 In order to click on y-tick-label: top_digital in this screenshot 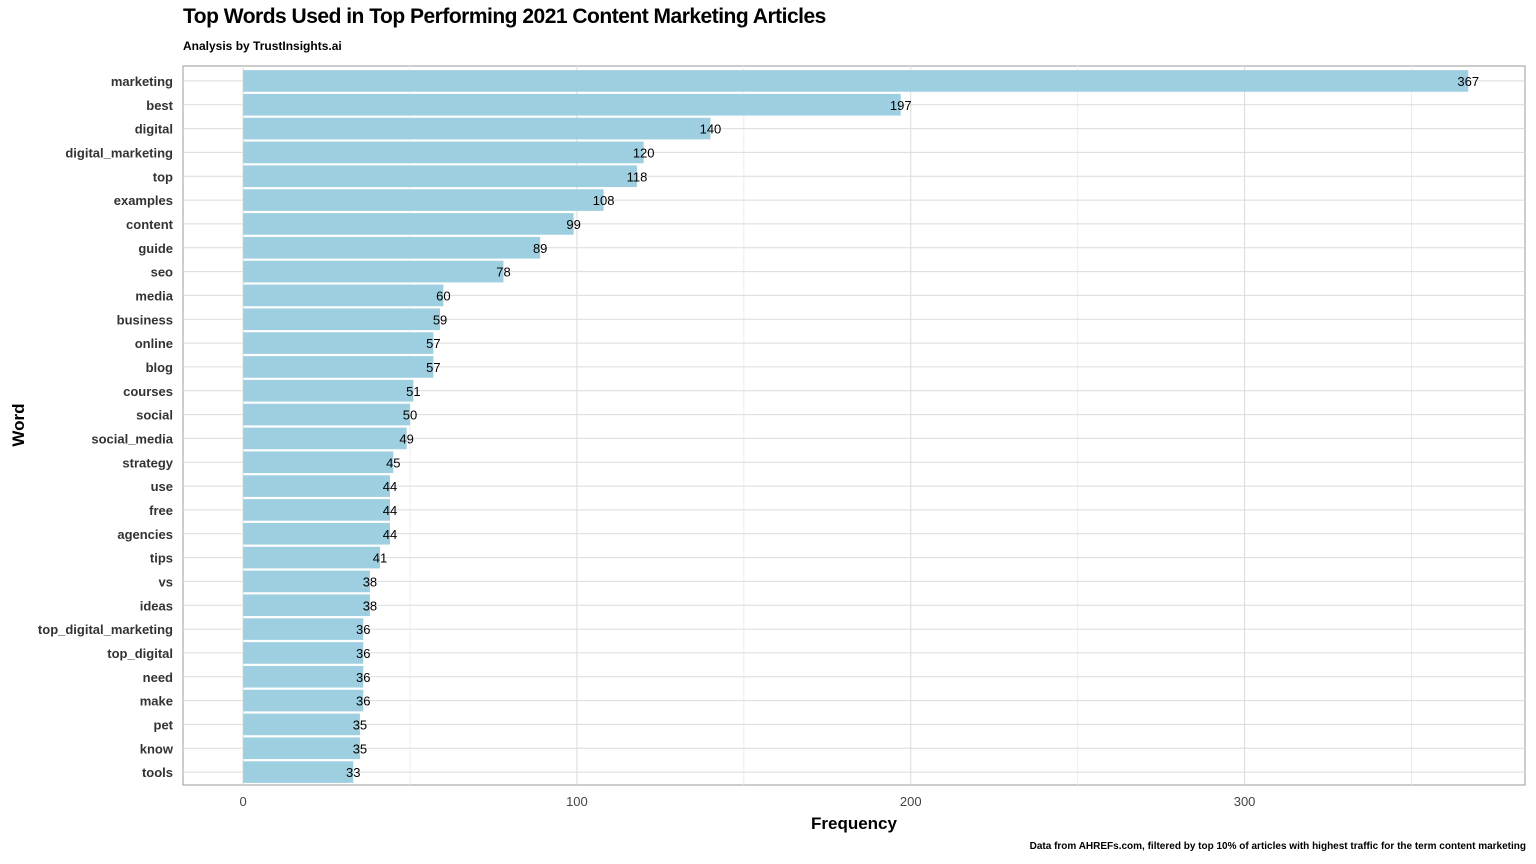, I will do `click(140, 653)`.